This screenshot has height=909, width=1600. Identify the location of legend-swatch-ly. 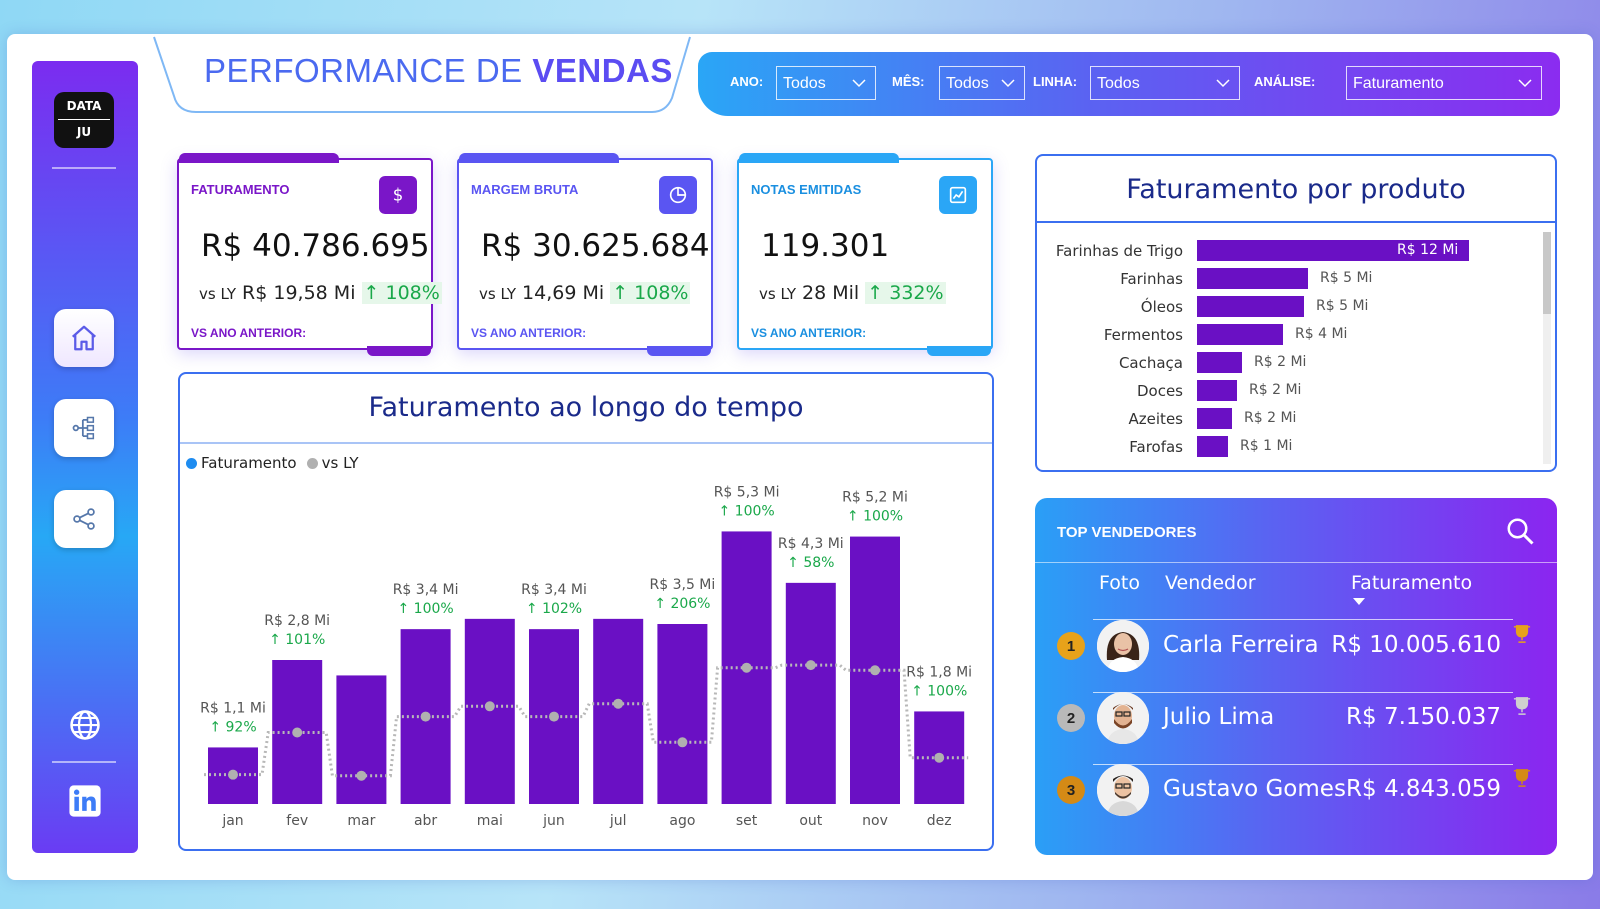
(312, 463).